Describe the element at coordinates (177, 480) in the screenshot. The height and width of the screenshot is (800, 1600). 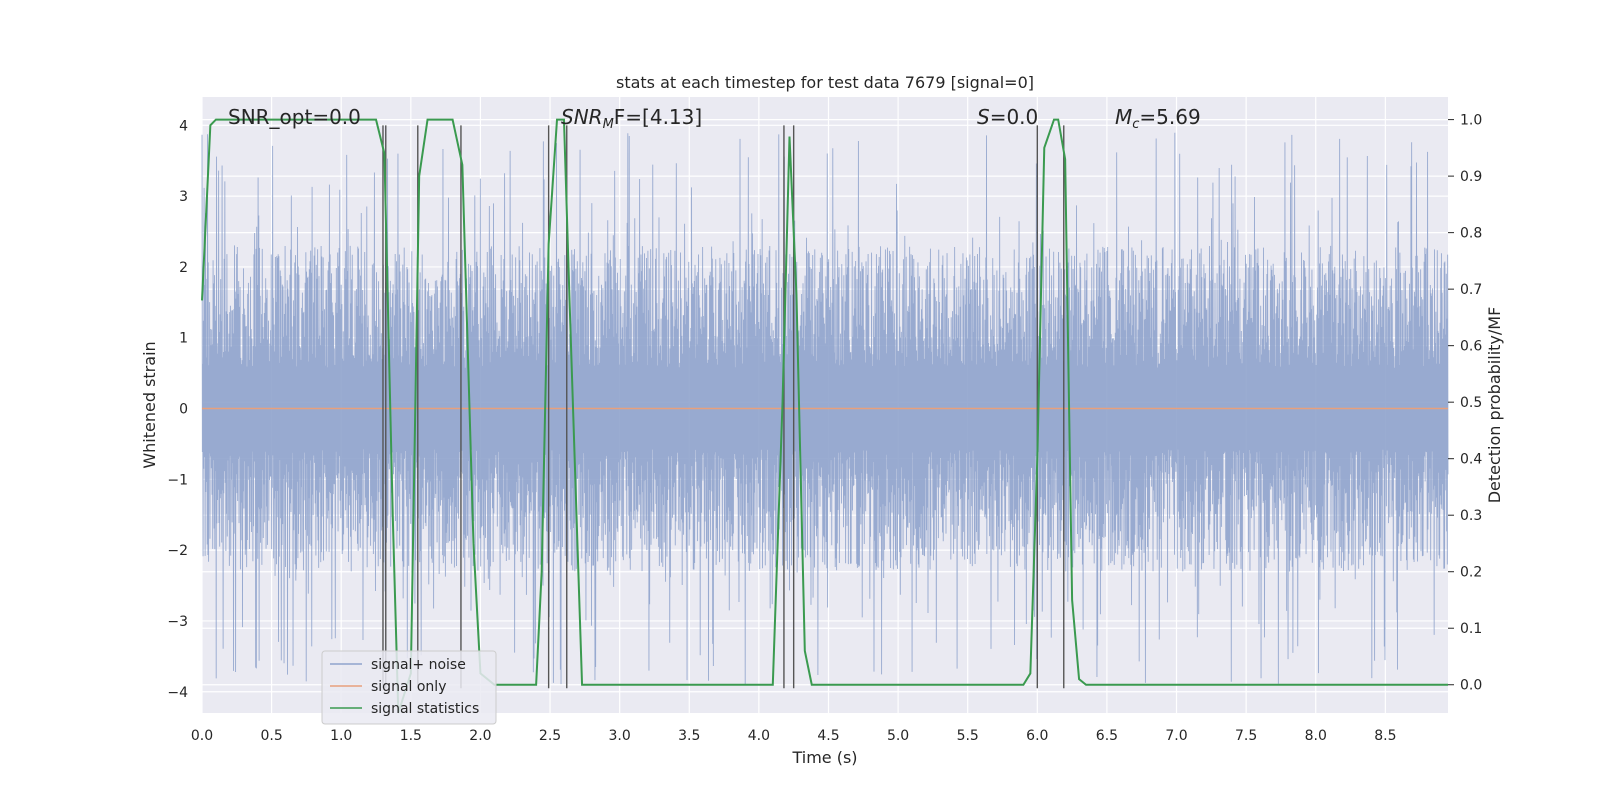
I see `y-tick-label: −1` at that location.